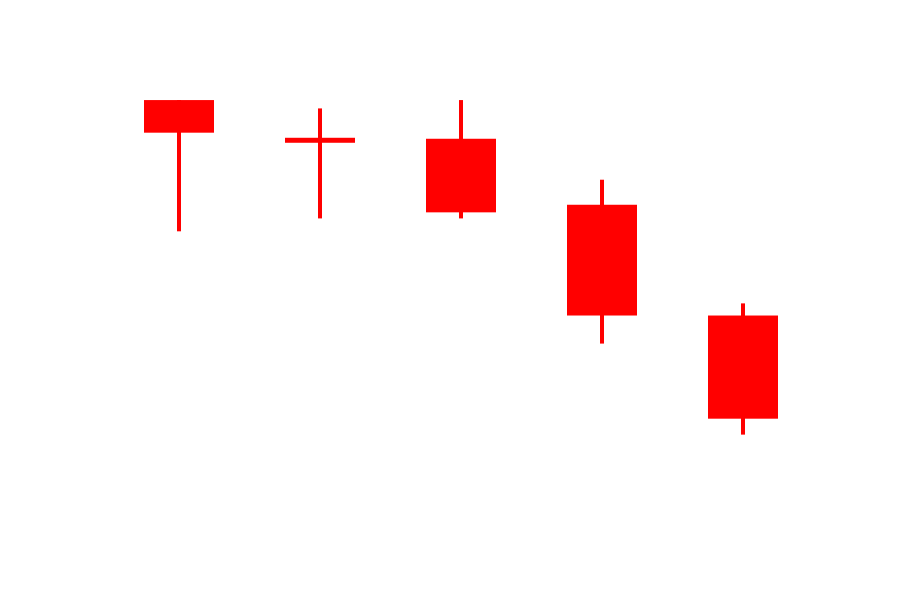 Image resolution: width=900 pixels, height=600 pixels. I want to click on candle-5-body, so click(743, 367).